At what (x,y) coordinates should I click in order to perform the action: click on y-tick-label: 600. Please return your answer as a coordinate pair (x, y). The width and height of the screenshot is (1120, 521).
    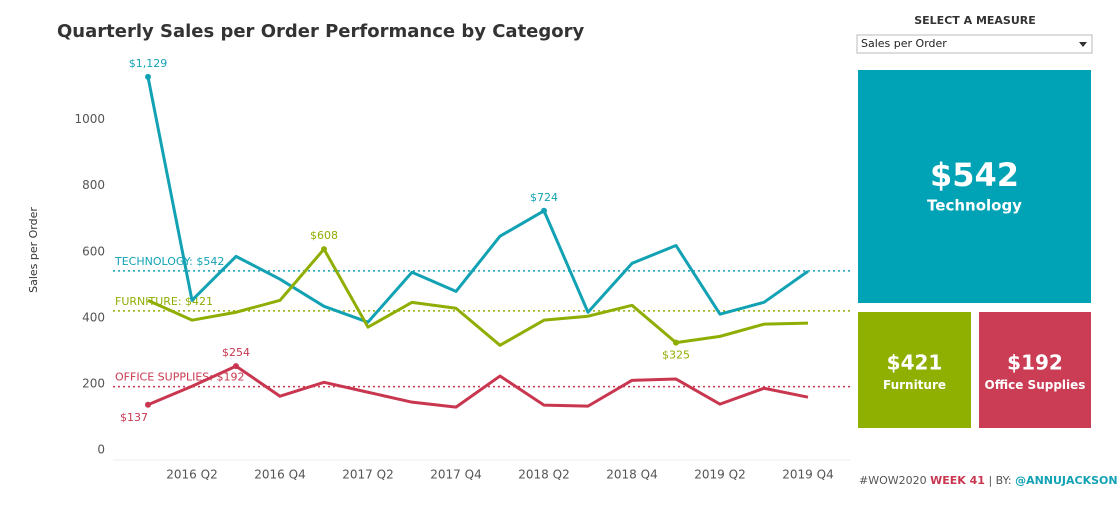
    Looking at the image, I should click on (93, 251).